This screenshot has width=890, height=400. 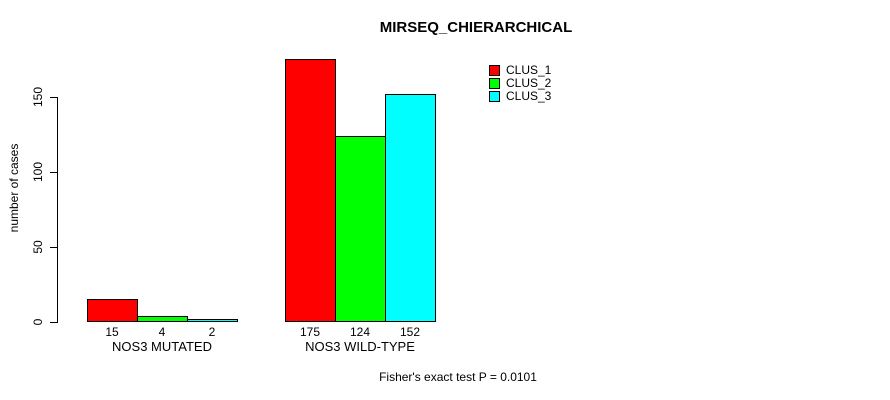 I want to click on bar-value-clus-3-nos3-wild-type: 152, so click(x=410, y=332).